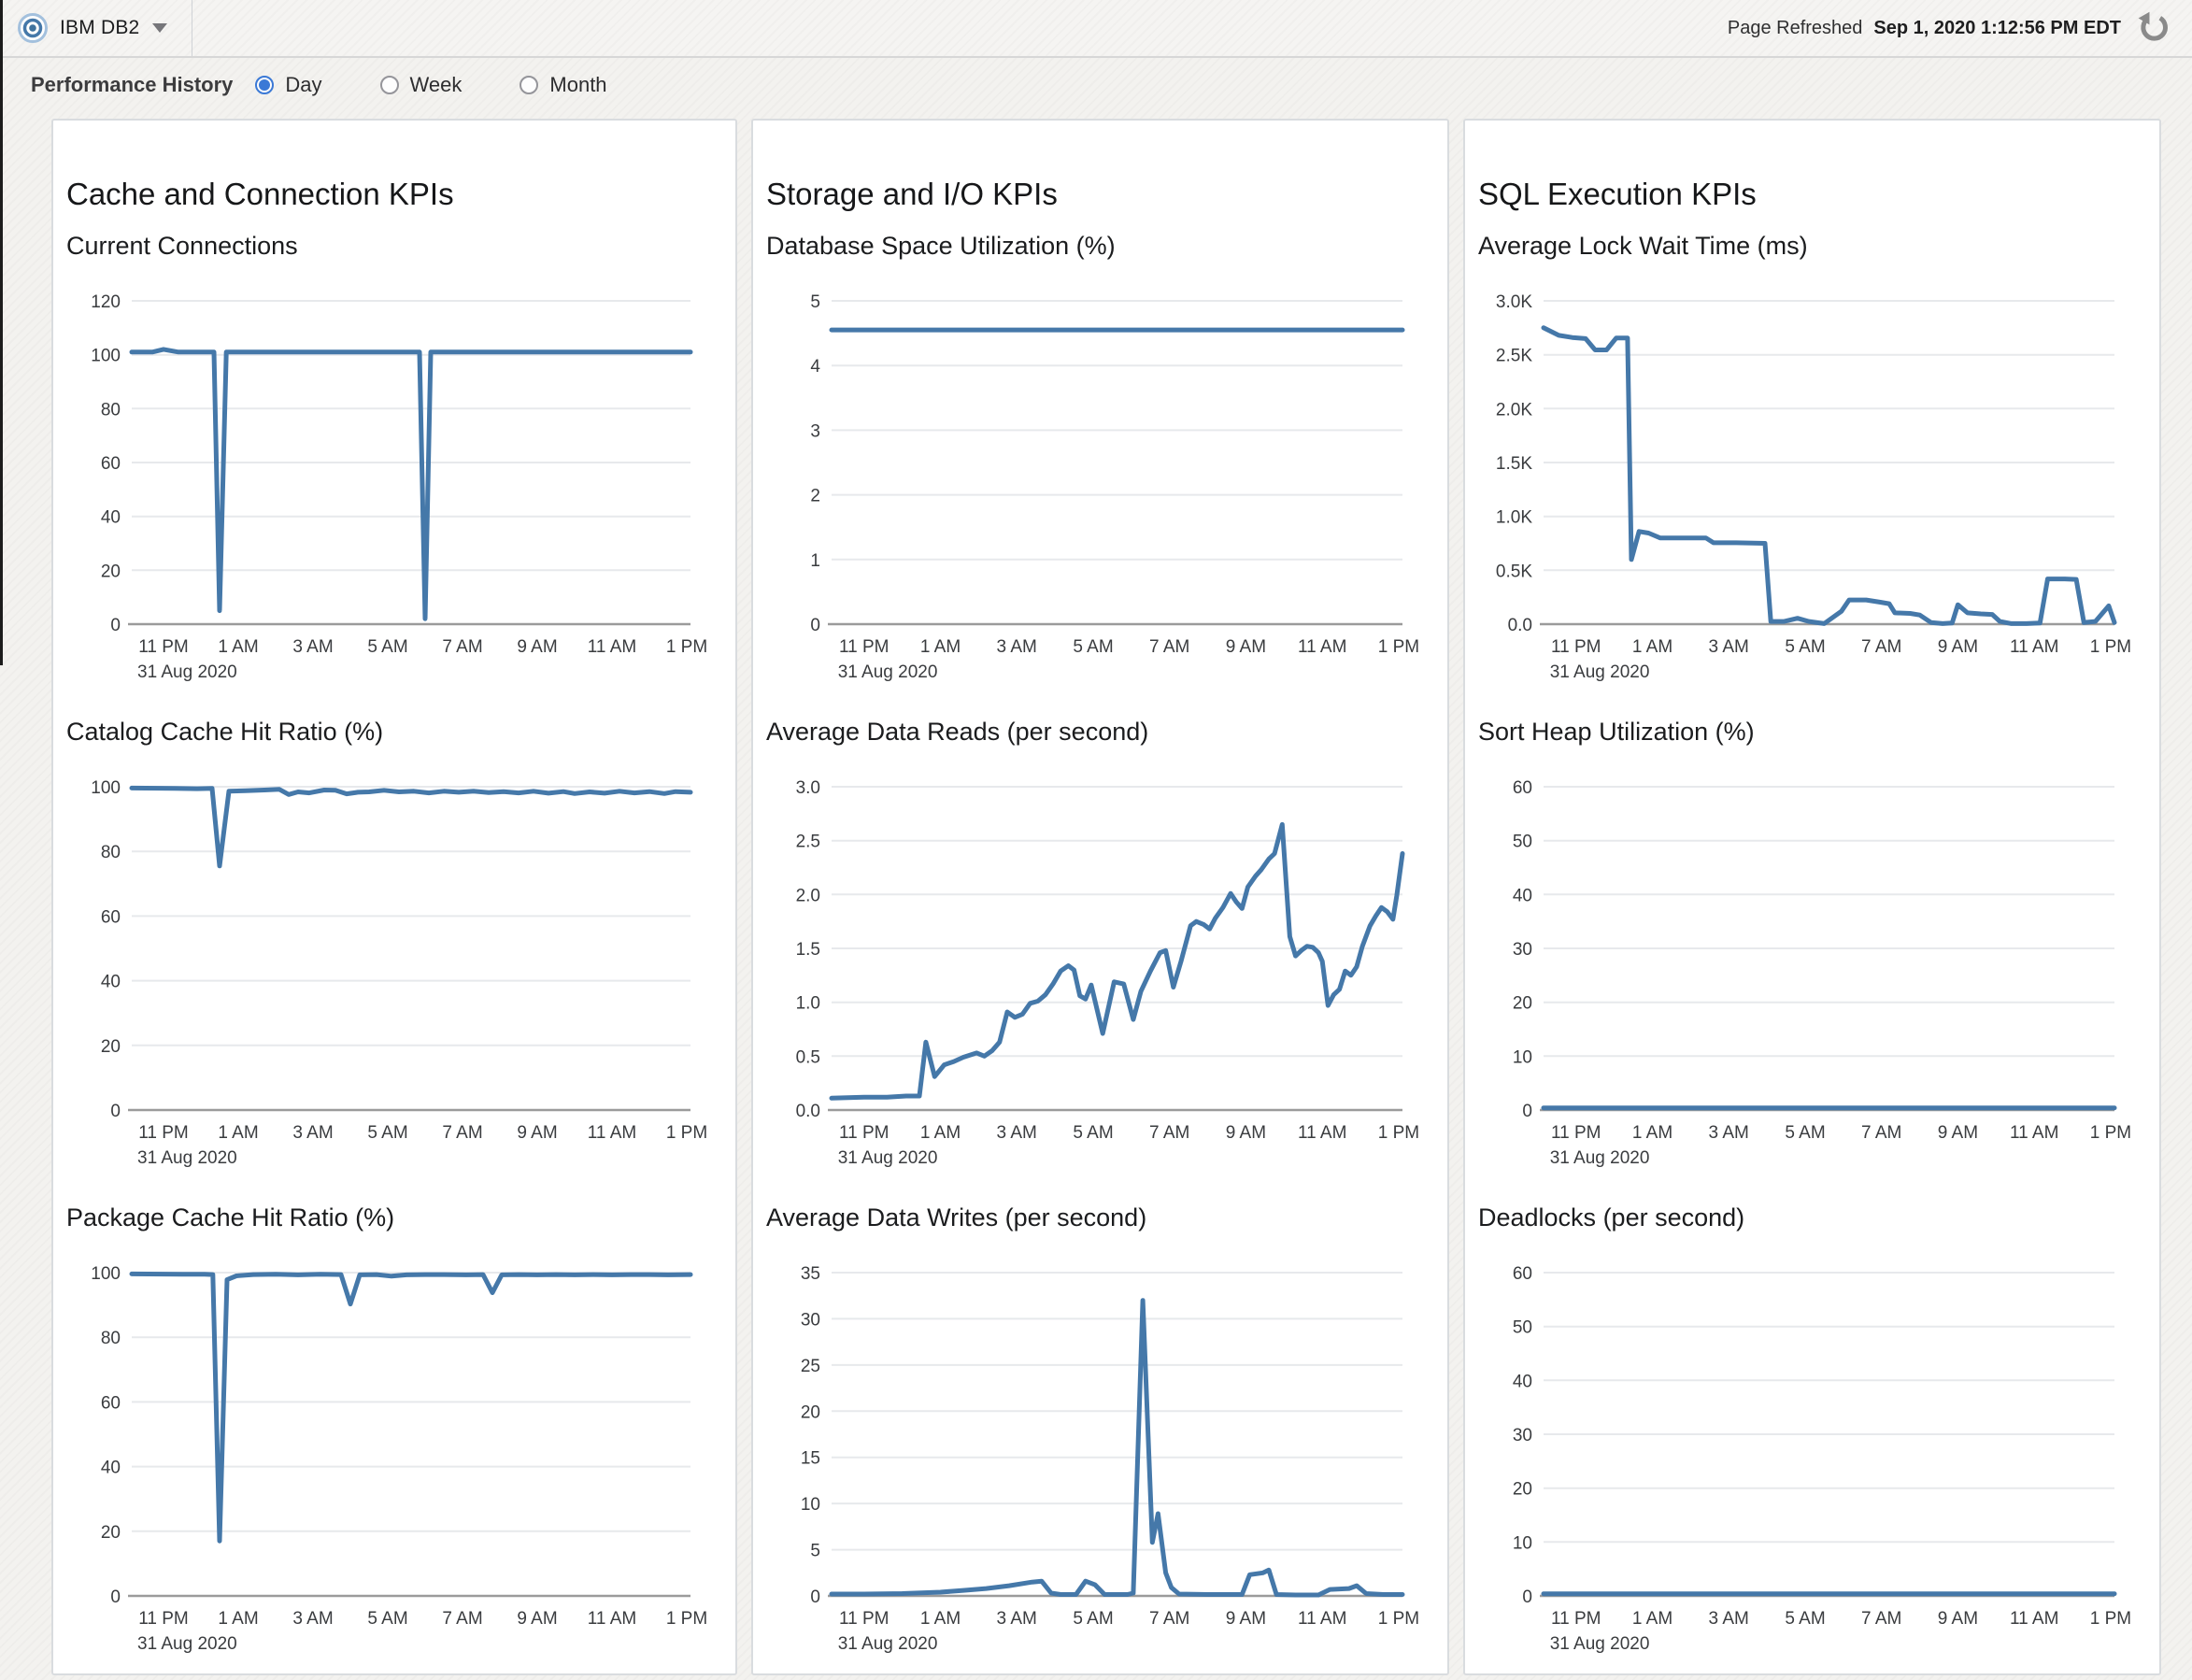  What do you see at coordinates (1617, 732) in the screenshot?
I see `chart-title: Sort Heap Utilization (%)` at bounding box center [1617, 732].